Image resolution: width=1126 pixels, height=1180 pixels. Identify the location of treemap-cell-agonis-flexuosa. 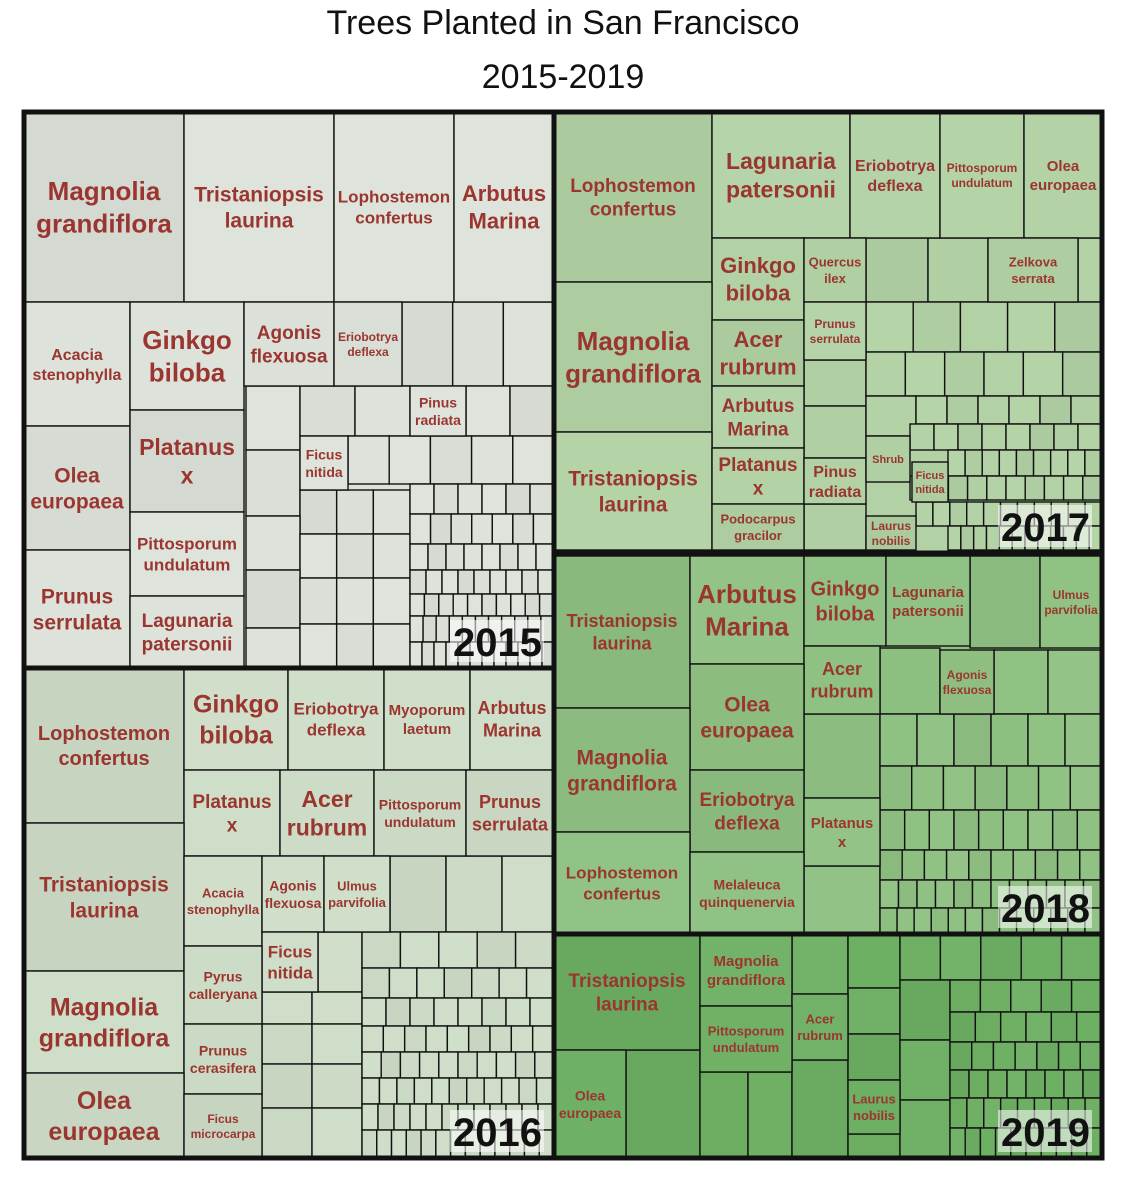
(289, 344).